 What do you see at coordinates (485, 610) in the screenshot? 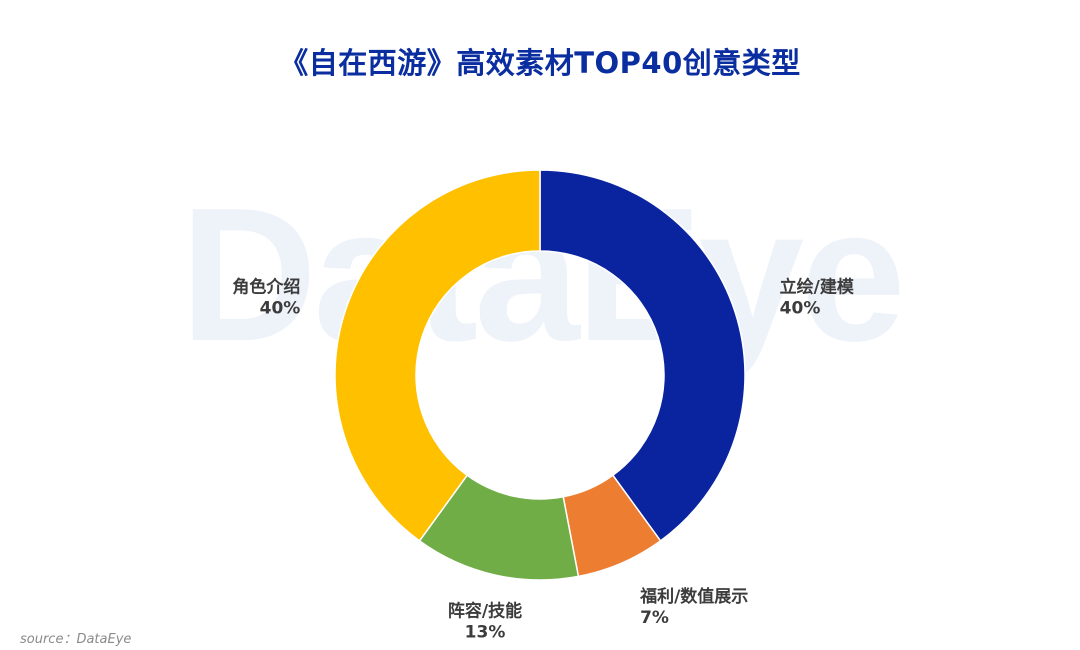
I see `slice-label-2: 阵容/技能` at bounding box center [485, 610].